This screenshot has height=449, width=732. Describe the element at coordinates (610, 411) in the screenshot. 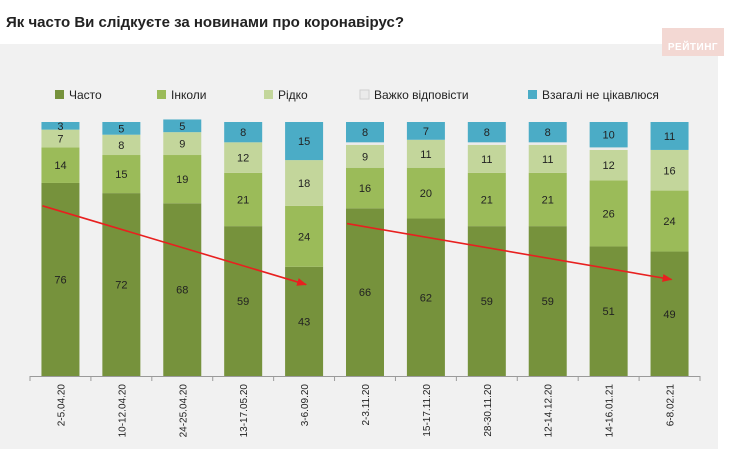

I see `x-tick-label: 14-16.01.21` at that location.